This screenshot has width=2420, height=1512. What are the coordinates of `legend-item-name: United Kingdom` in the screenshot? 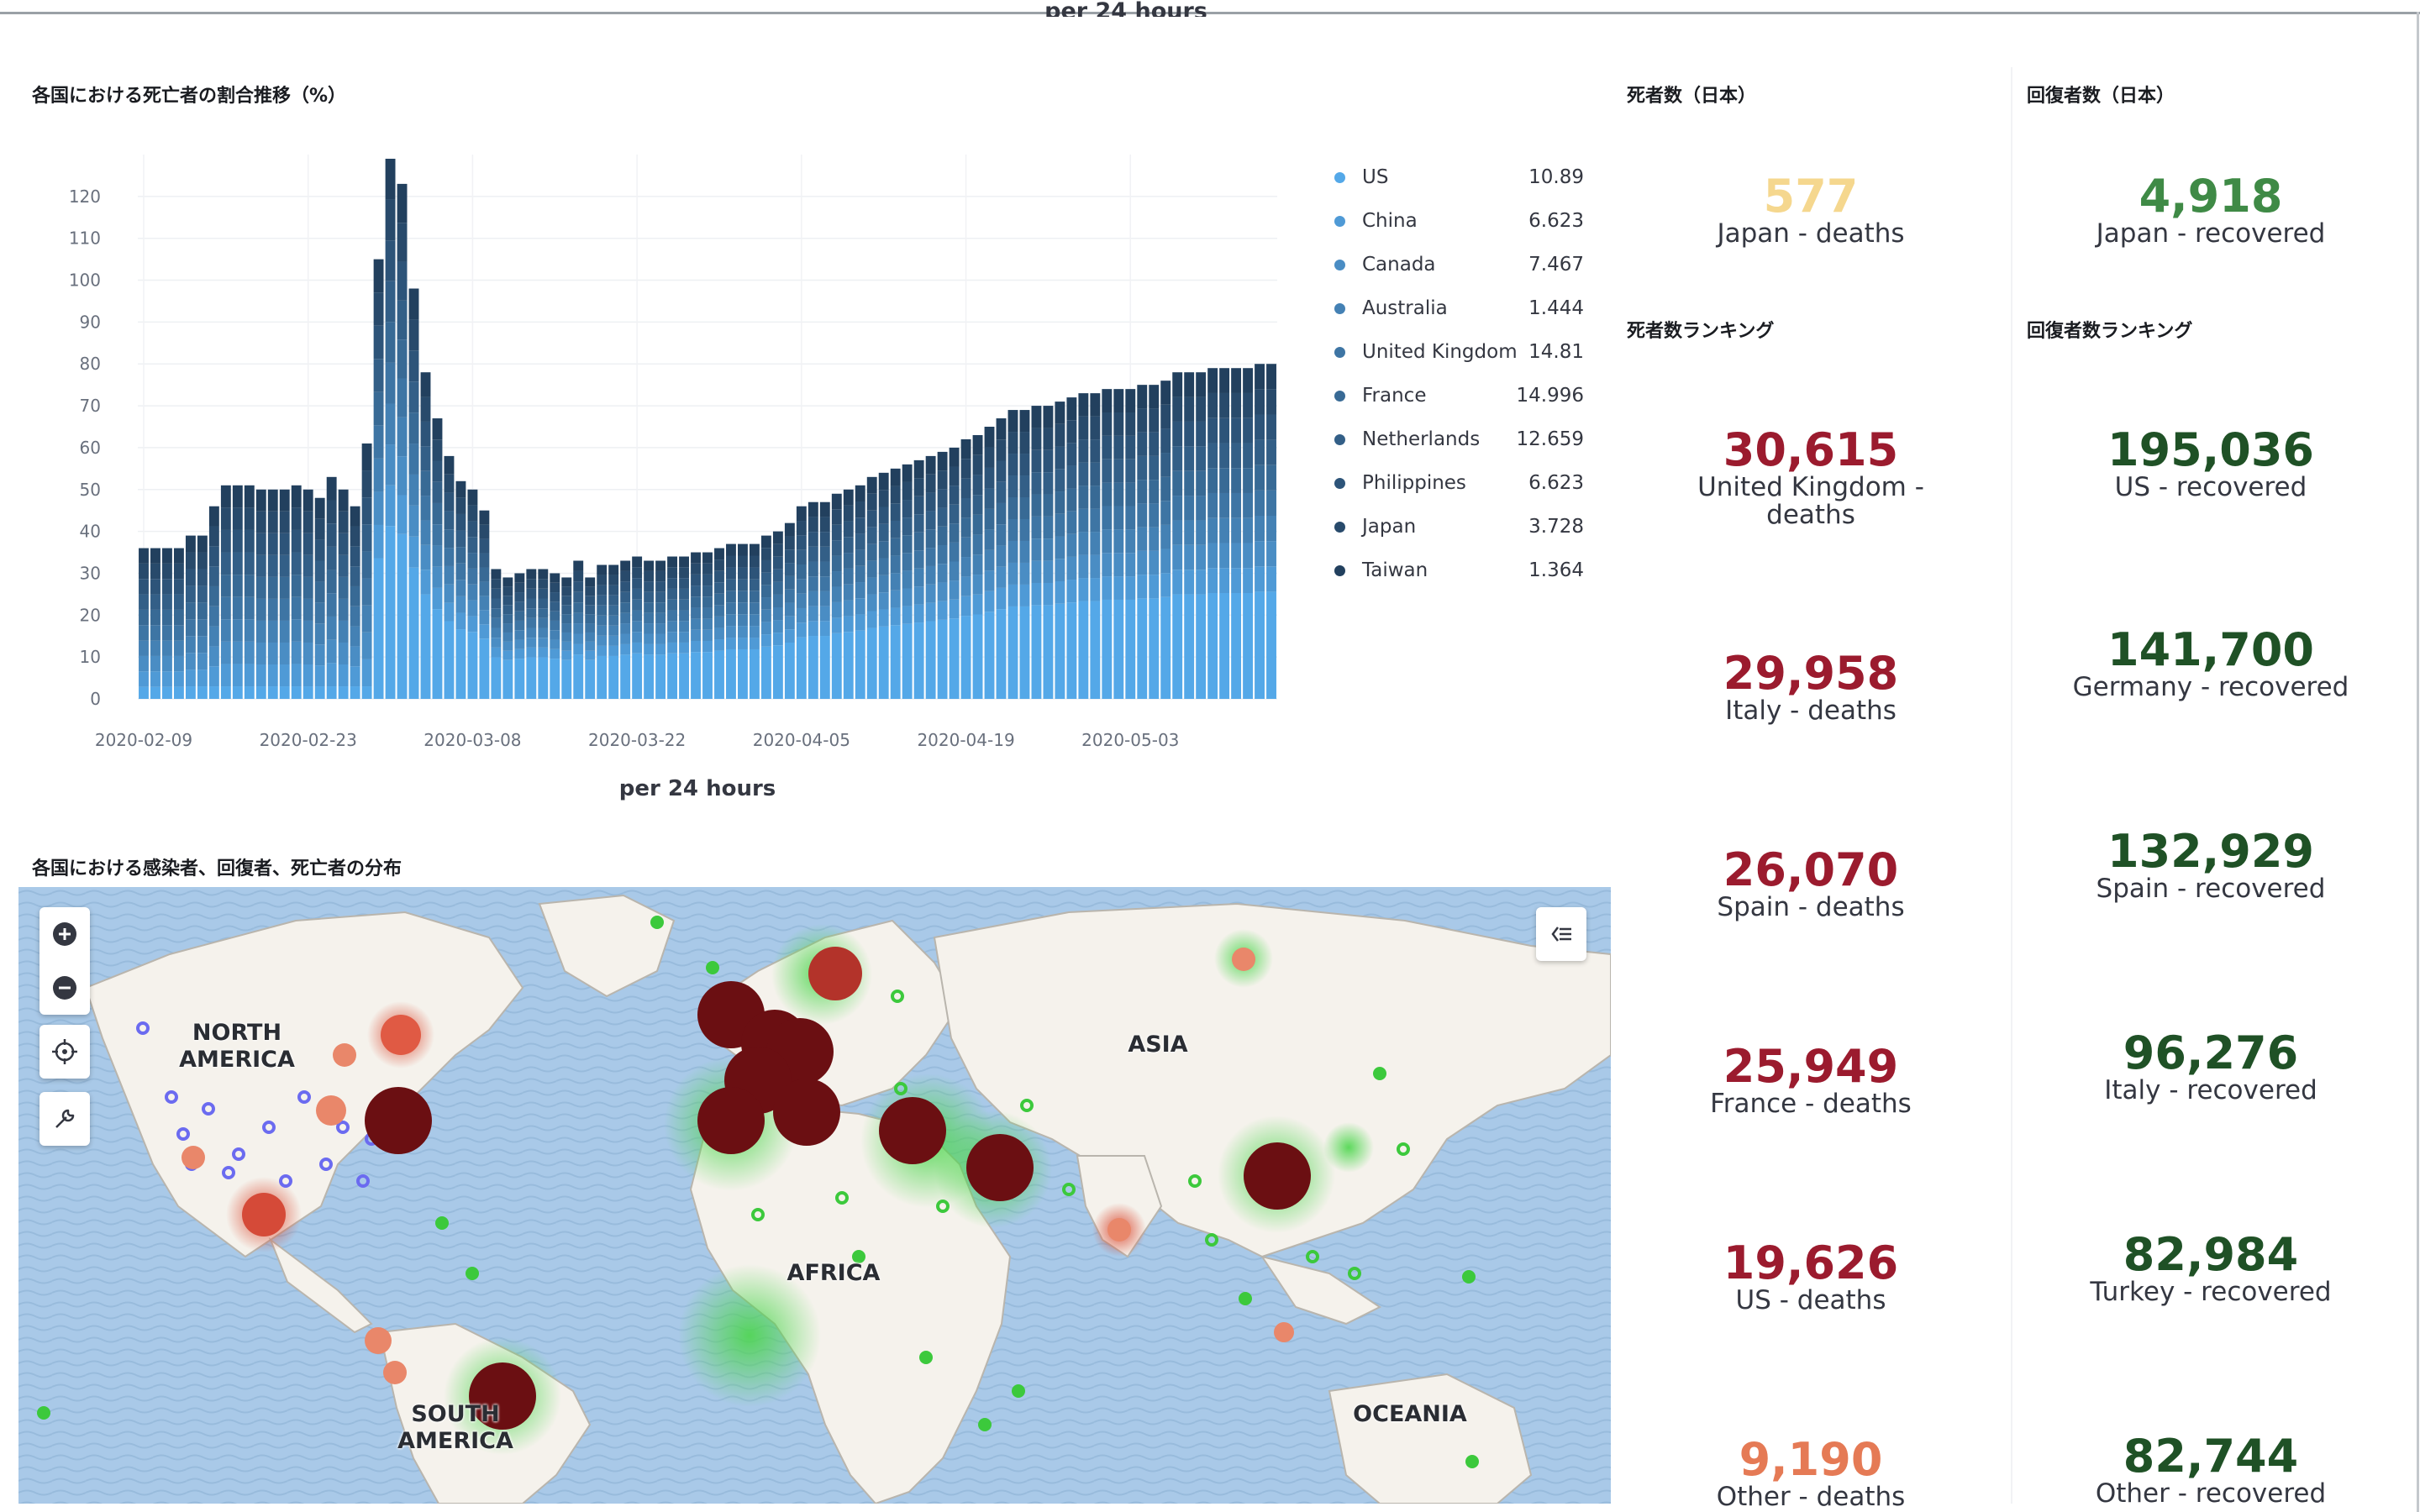 It's located at (1440, 352).